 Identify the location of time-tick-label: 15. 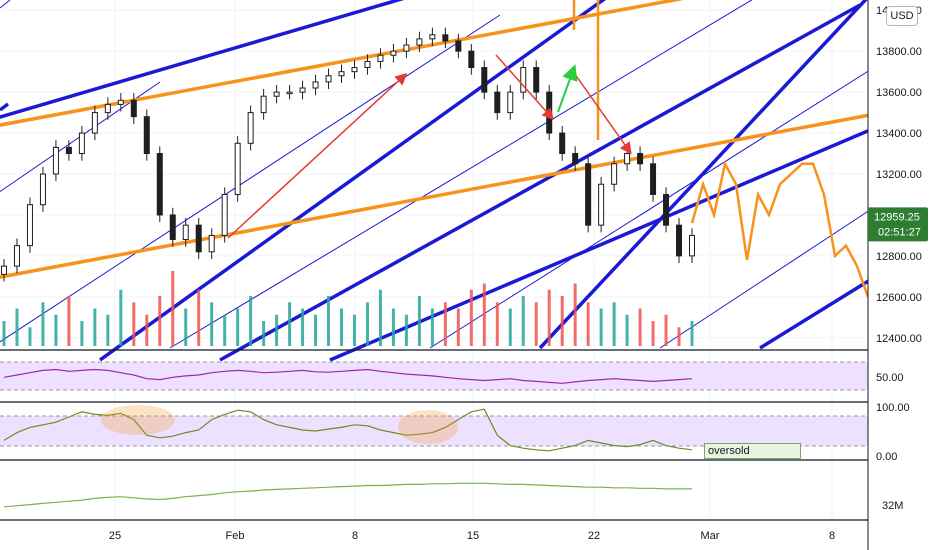
(473, 536).